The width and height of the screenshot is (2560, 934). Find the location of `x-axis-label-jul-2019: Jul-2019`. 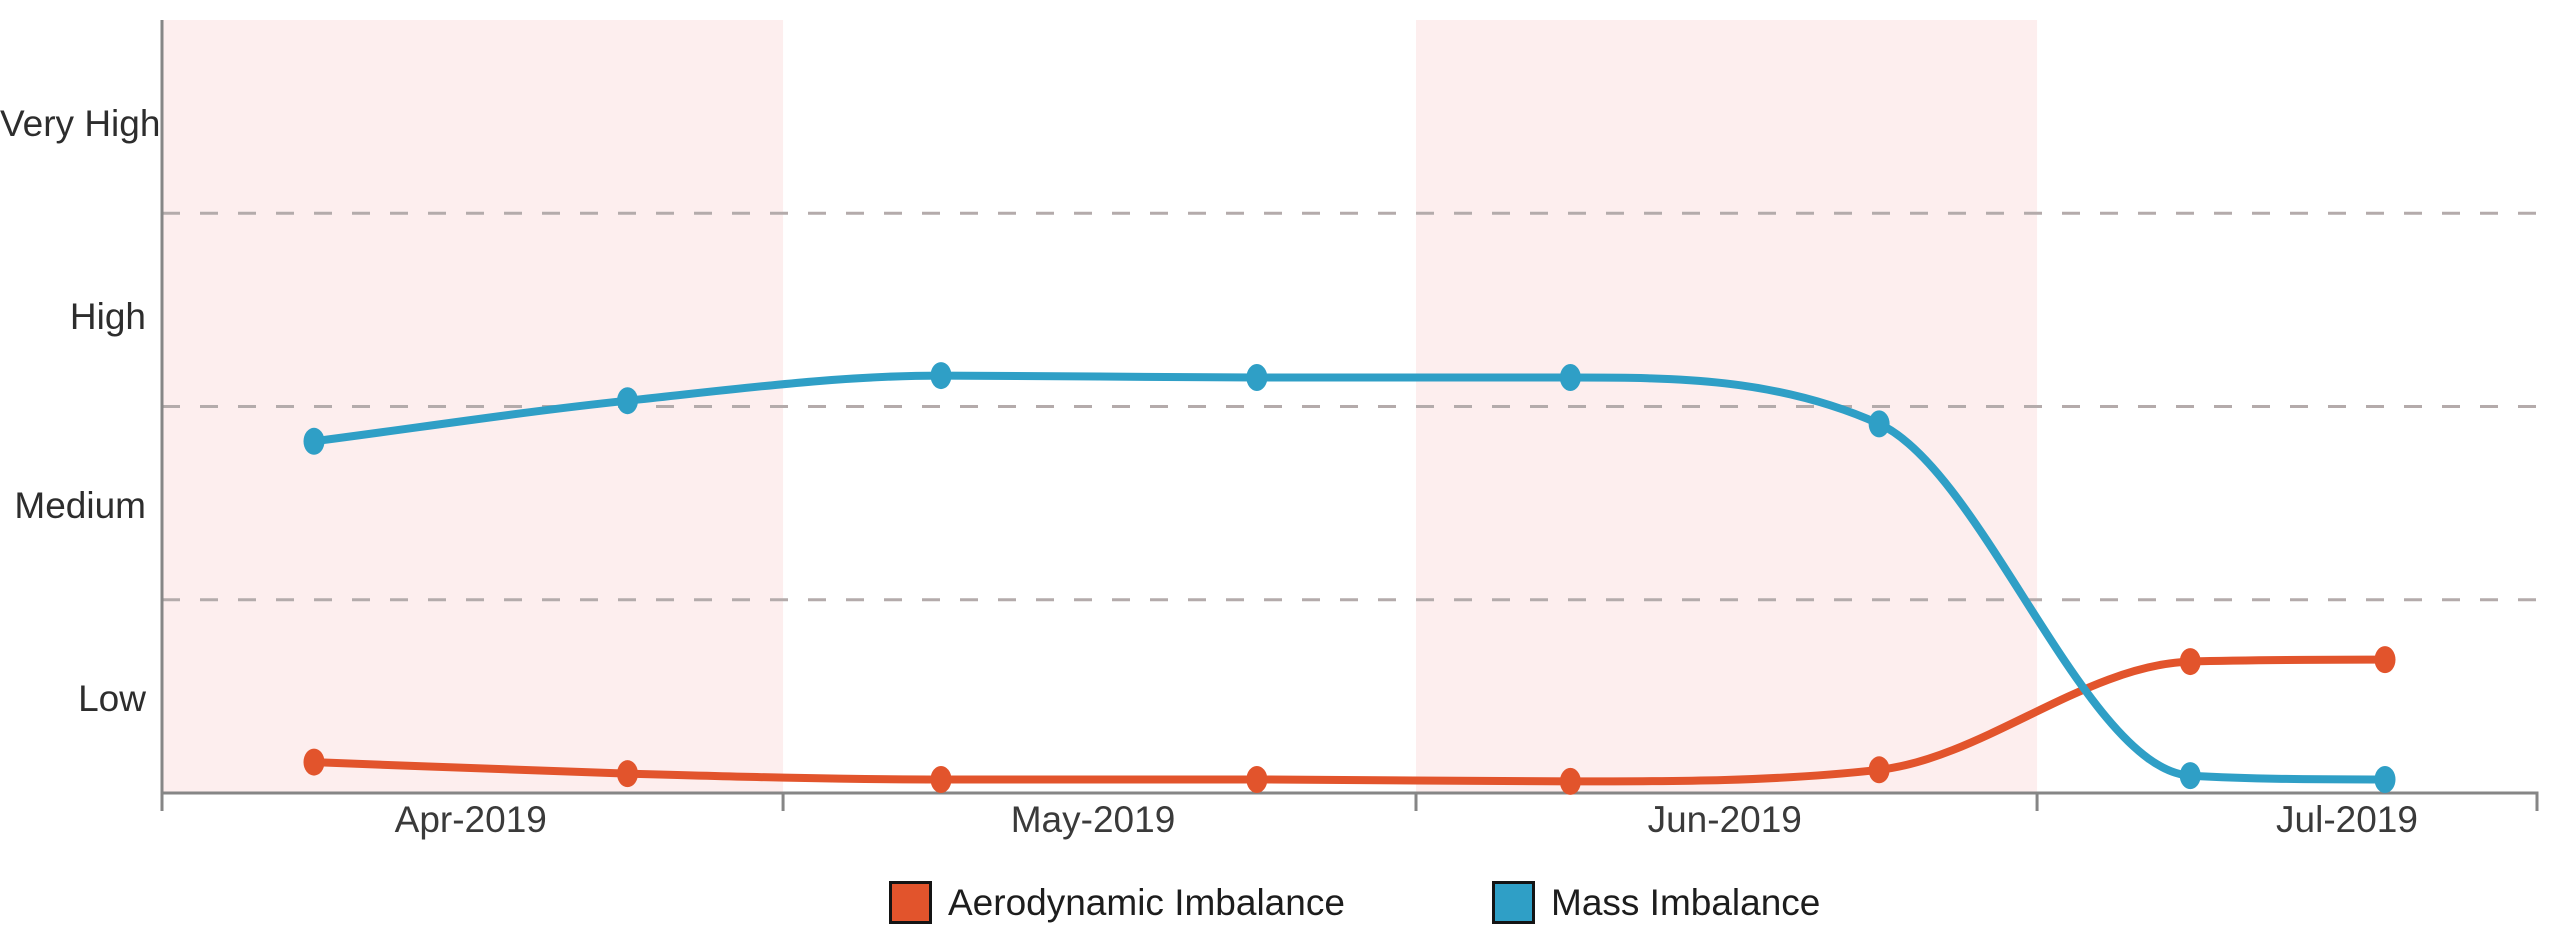

x-axis-label-jul-2019: Jul-2019 is located at coordinates (2347, 819).